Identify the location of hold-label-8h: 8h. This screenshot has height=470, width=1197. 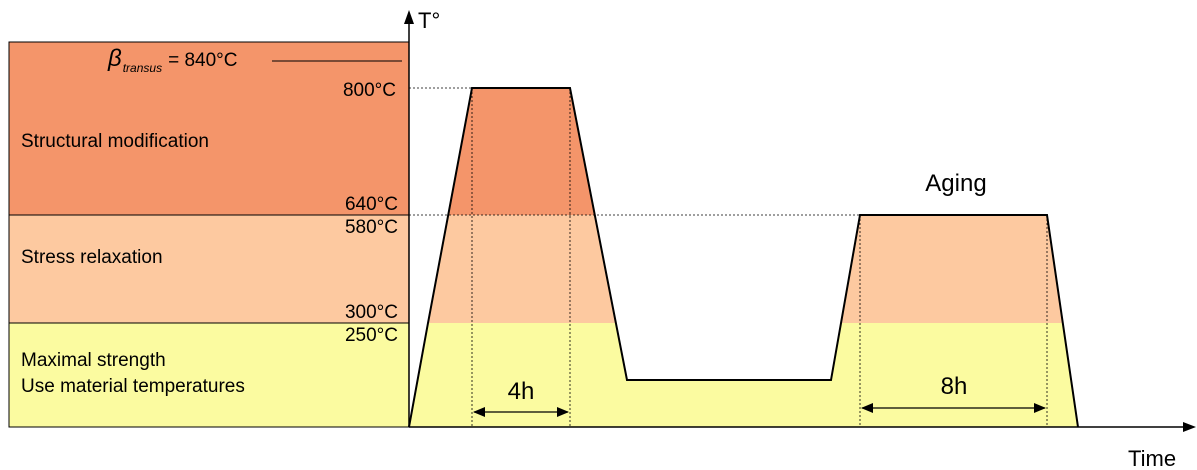
(954, 386).